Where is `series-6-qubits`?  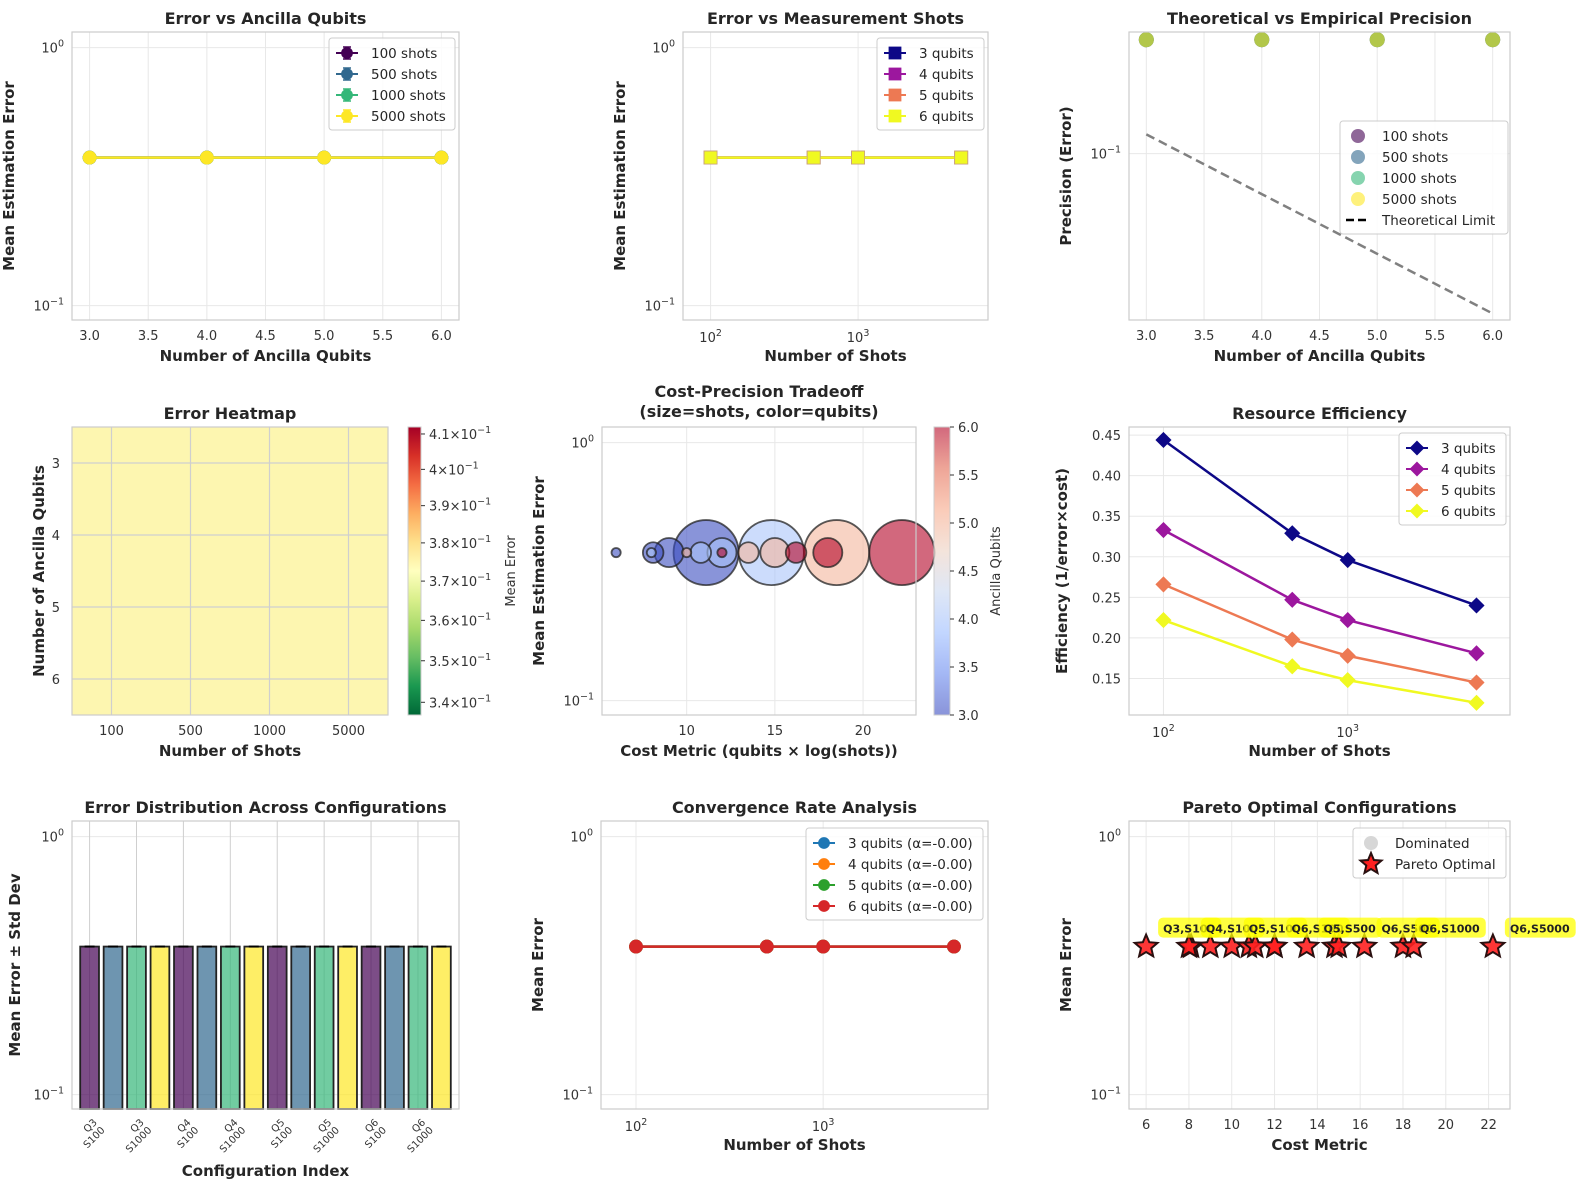 series-6-qubits is located at coordinates (1320, 661).